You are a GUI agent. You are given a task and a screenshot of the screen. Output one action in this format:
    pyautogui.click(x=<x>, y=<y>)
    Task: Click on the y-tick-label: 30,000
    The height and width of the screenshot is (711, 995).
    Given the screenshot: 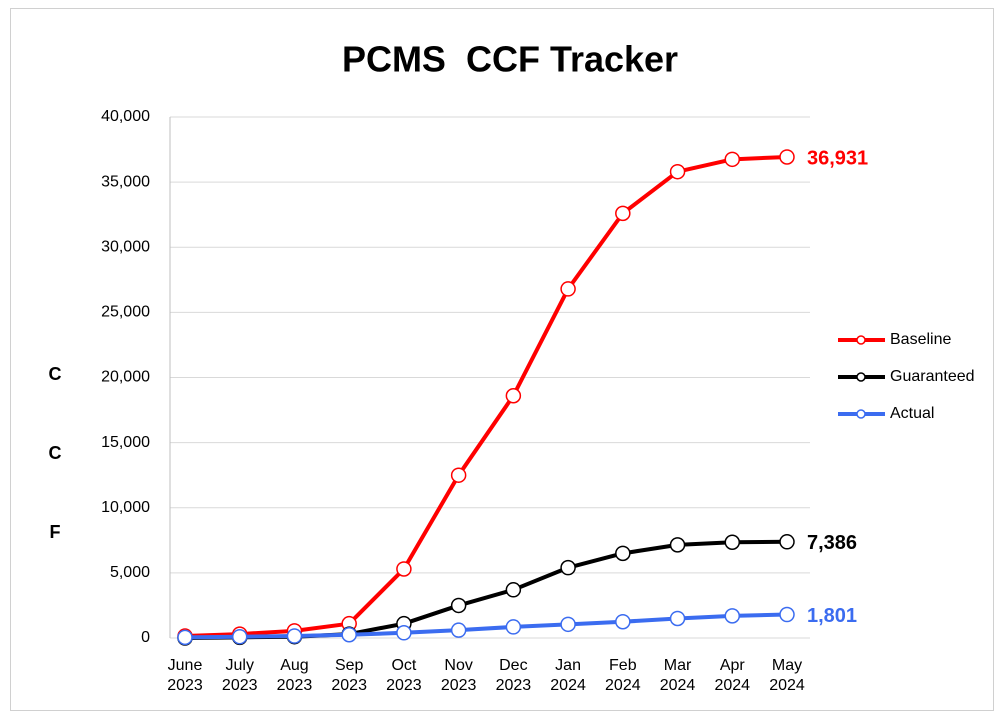 What is the action you would take?
    pyautogui.click(x=125, y=246)
    